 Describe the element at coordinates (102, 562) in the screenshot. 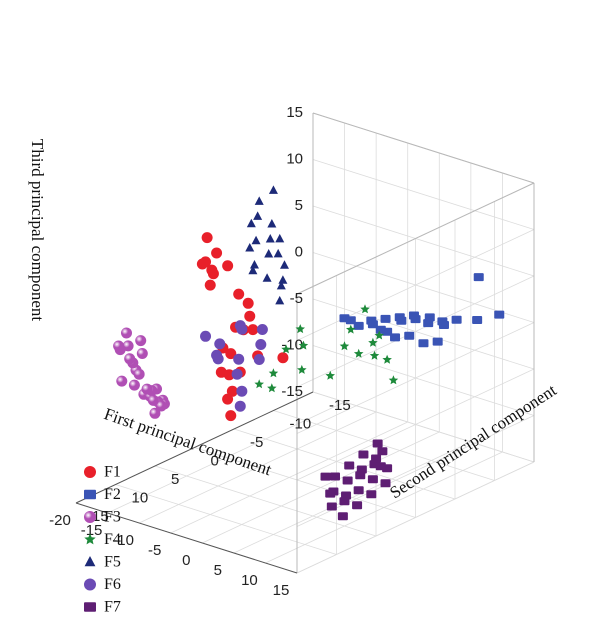

I see `legend-item-F5: F5` at that location.